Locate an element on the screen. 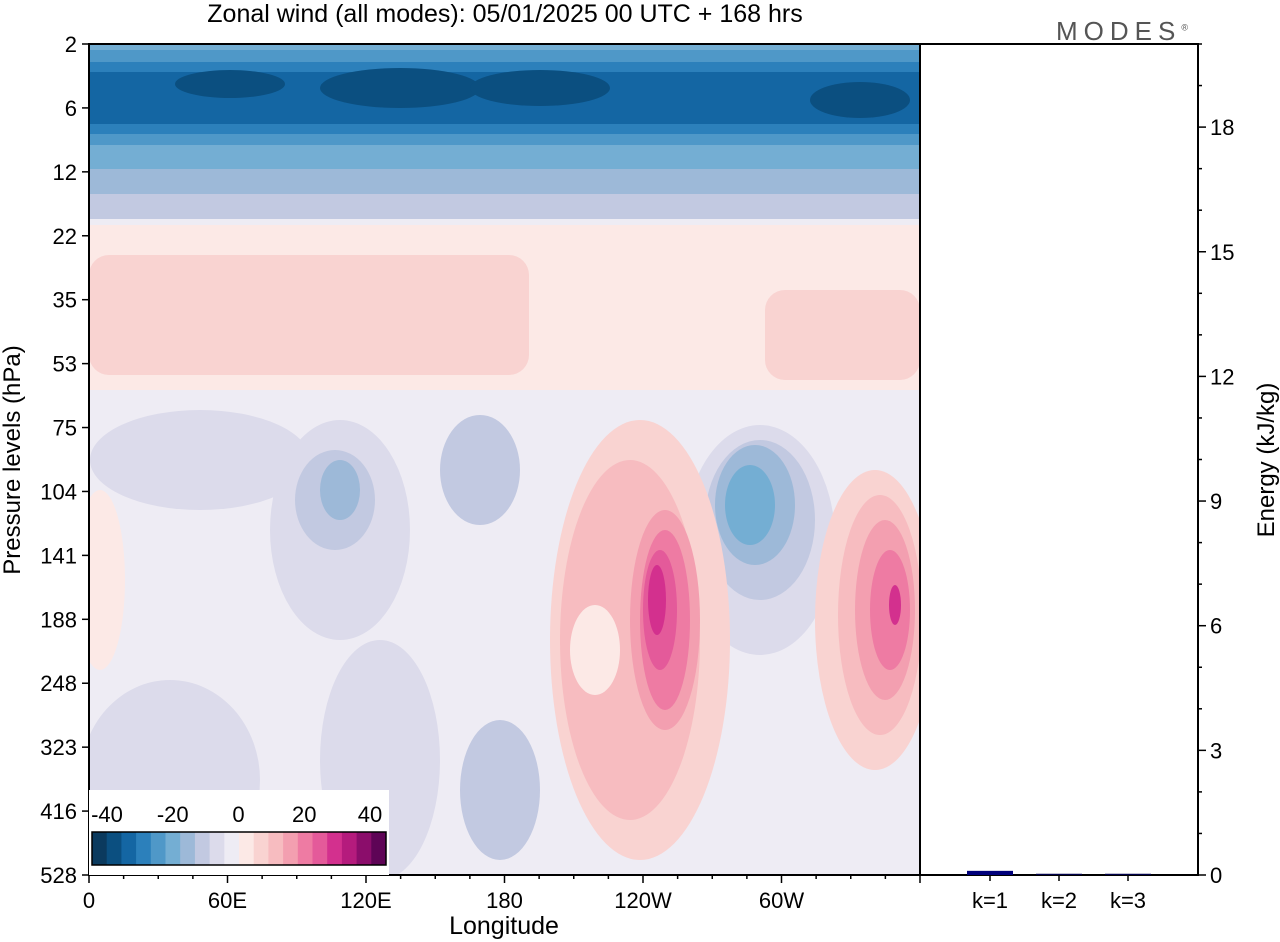 This screenshot has height=942, width=1280. energy-bars: k=1 k=2 k=3 is located at coordinates (1059, 891).